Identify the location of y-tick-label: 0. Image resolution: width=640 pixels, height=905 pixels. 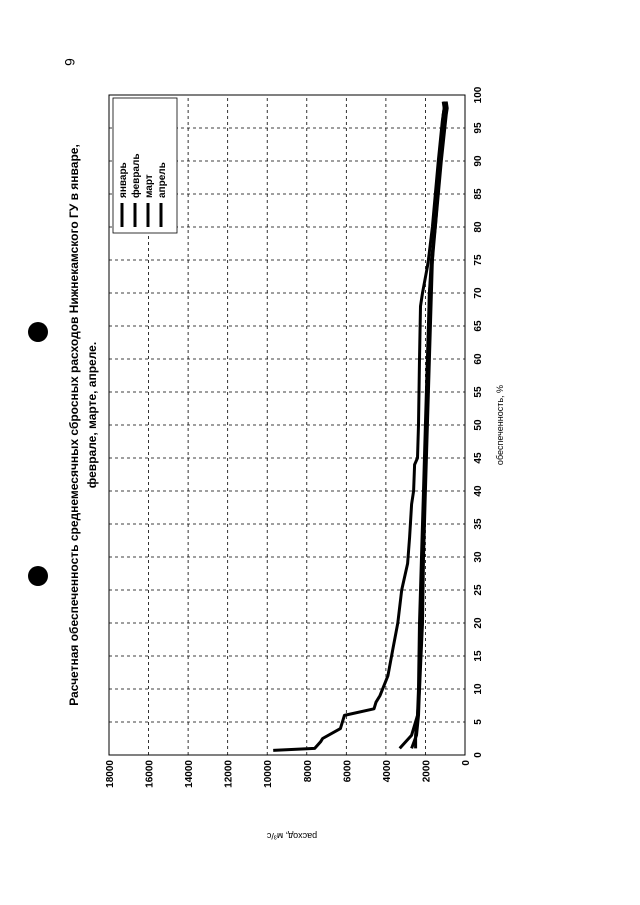
(466, 763).